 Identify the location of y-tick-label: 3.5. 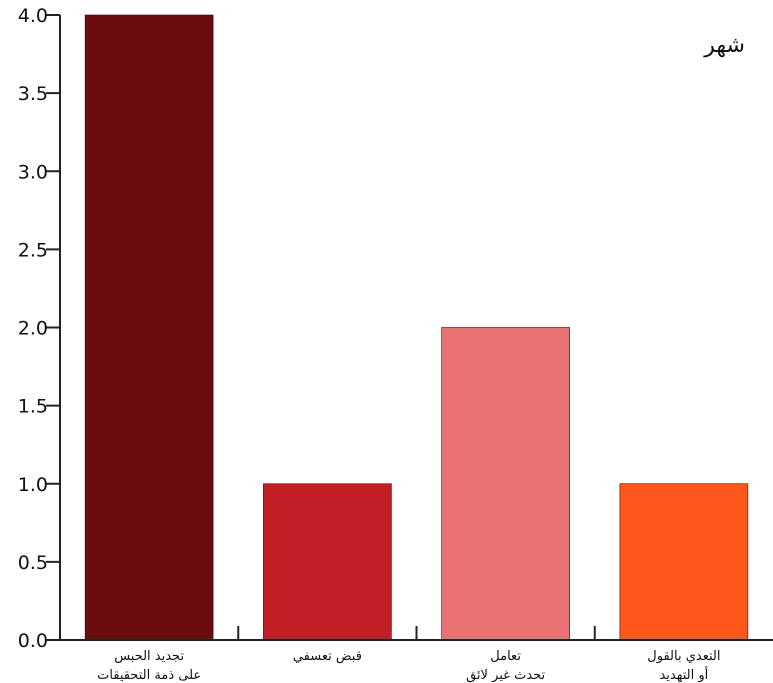
(33, 94).